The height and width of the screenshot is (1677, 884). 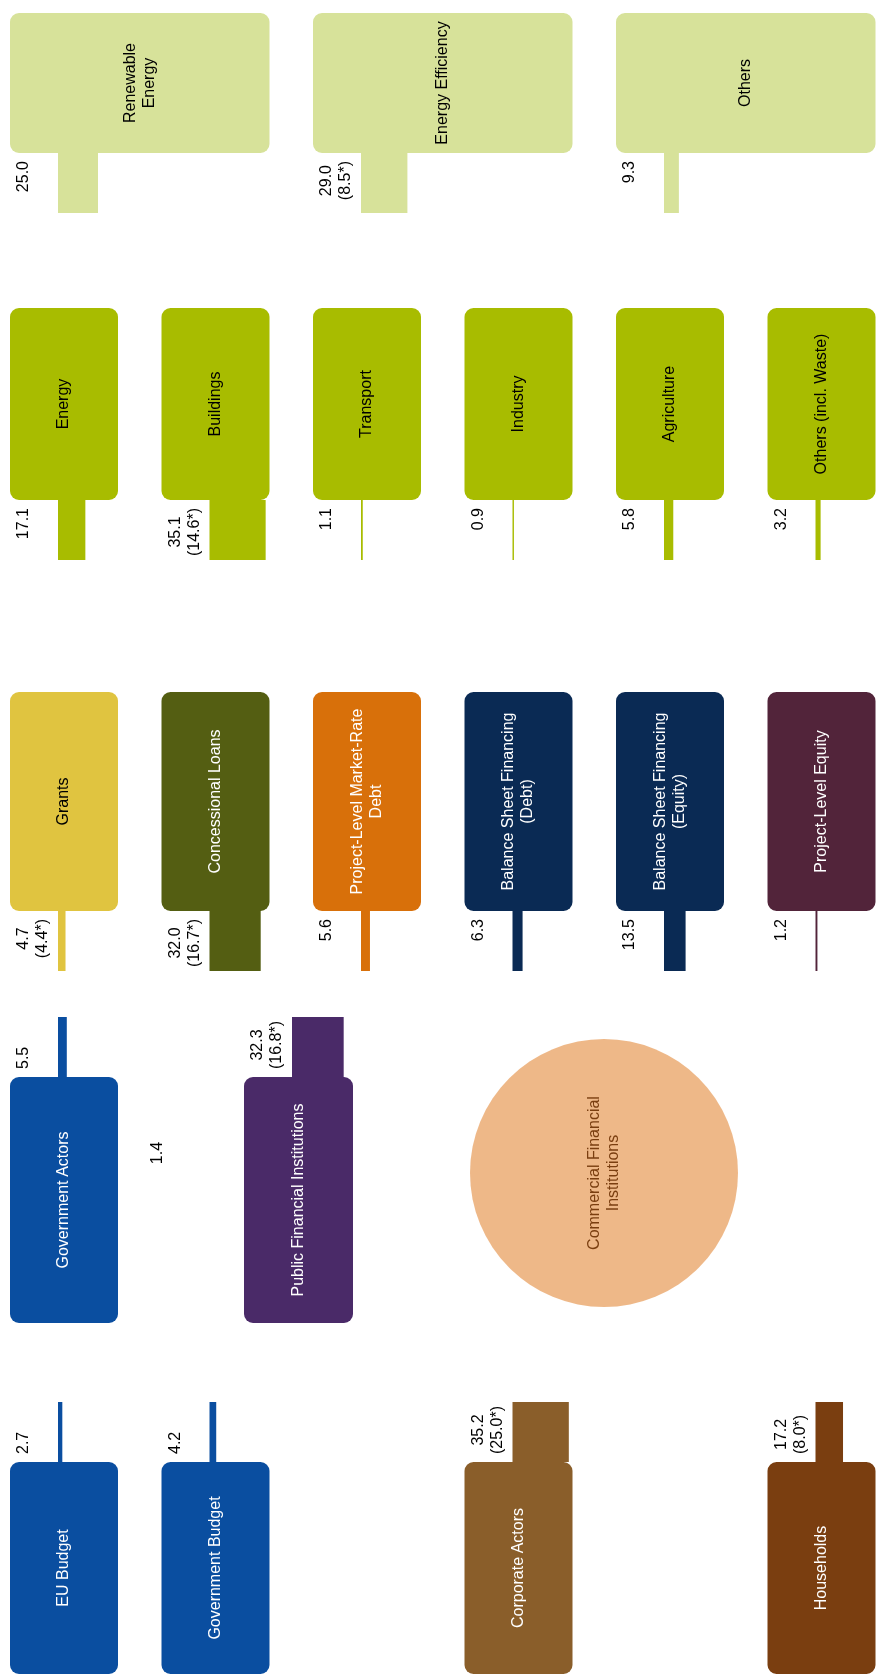 What do you see at coordinates (629, 172) in the screenshot?
I see `data-label: 9.3` at bounding box center [629, 172].